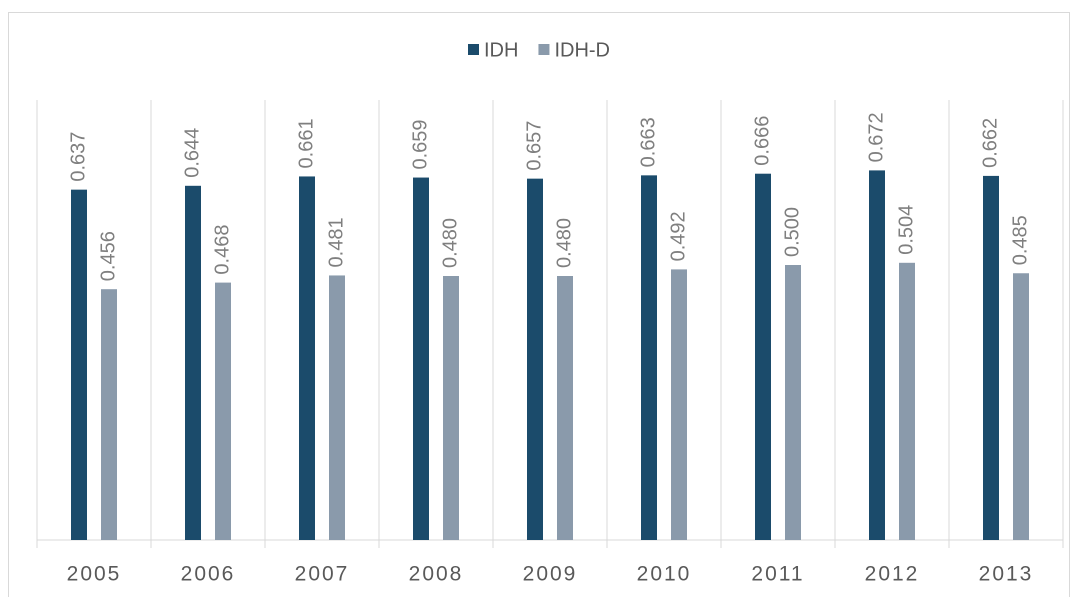 This screenshot has width=1074, height=597. Describe the element at coordinates (306, 143) in the screenshot. I see `data-label: 0.661` at that location.